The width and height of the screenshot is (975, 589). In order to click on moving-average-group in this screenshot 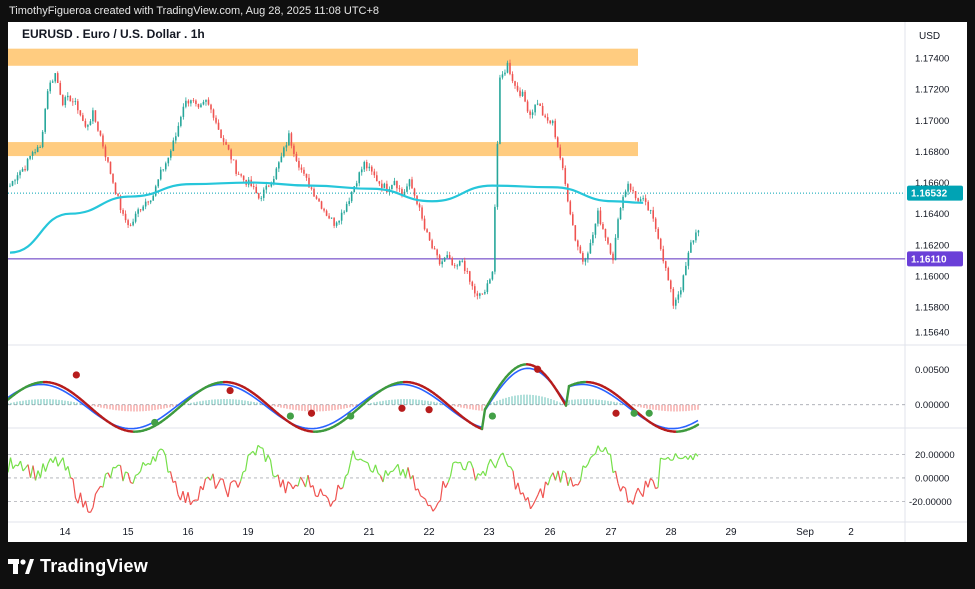, I will do `click(326, 217)`.